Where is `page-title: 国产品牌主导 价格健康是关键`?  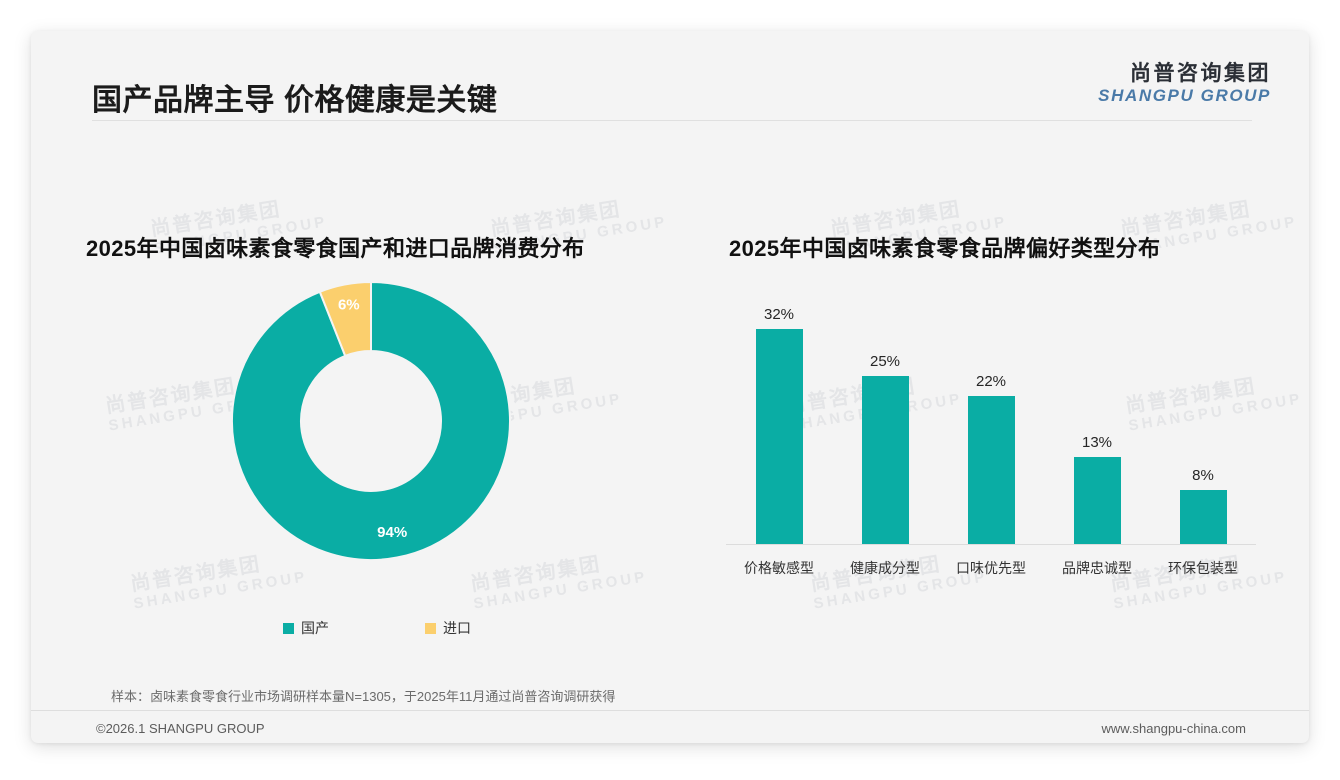 page-title: 国产品牌主导 价格健康是关键 is located at coordinates (295, 100).